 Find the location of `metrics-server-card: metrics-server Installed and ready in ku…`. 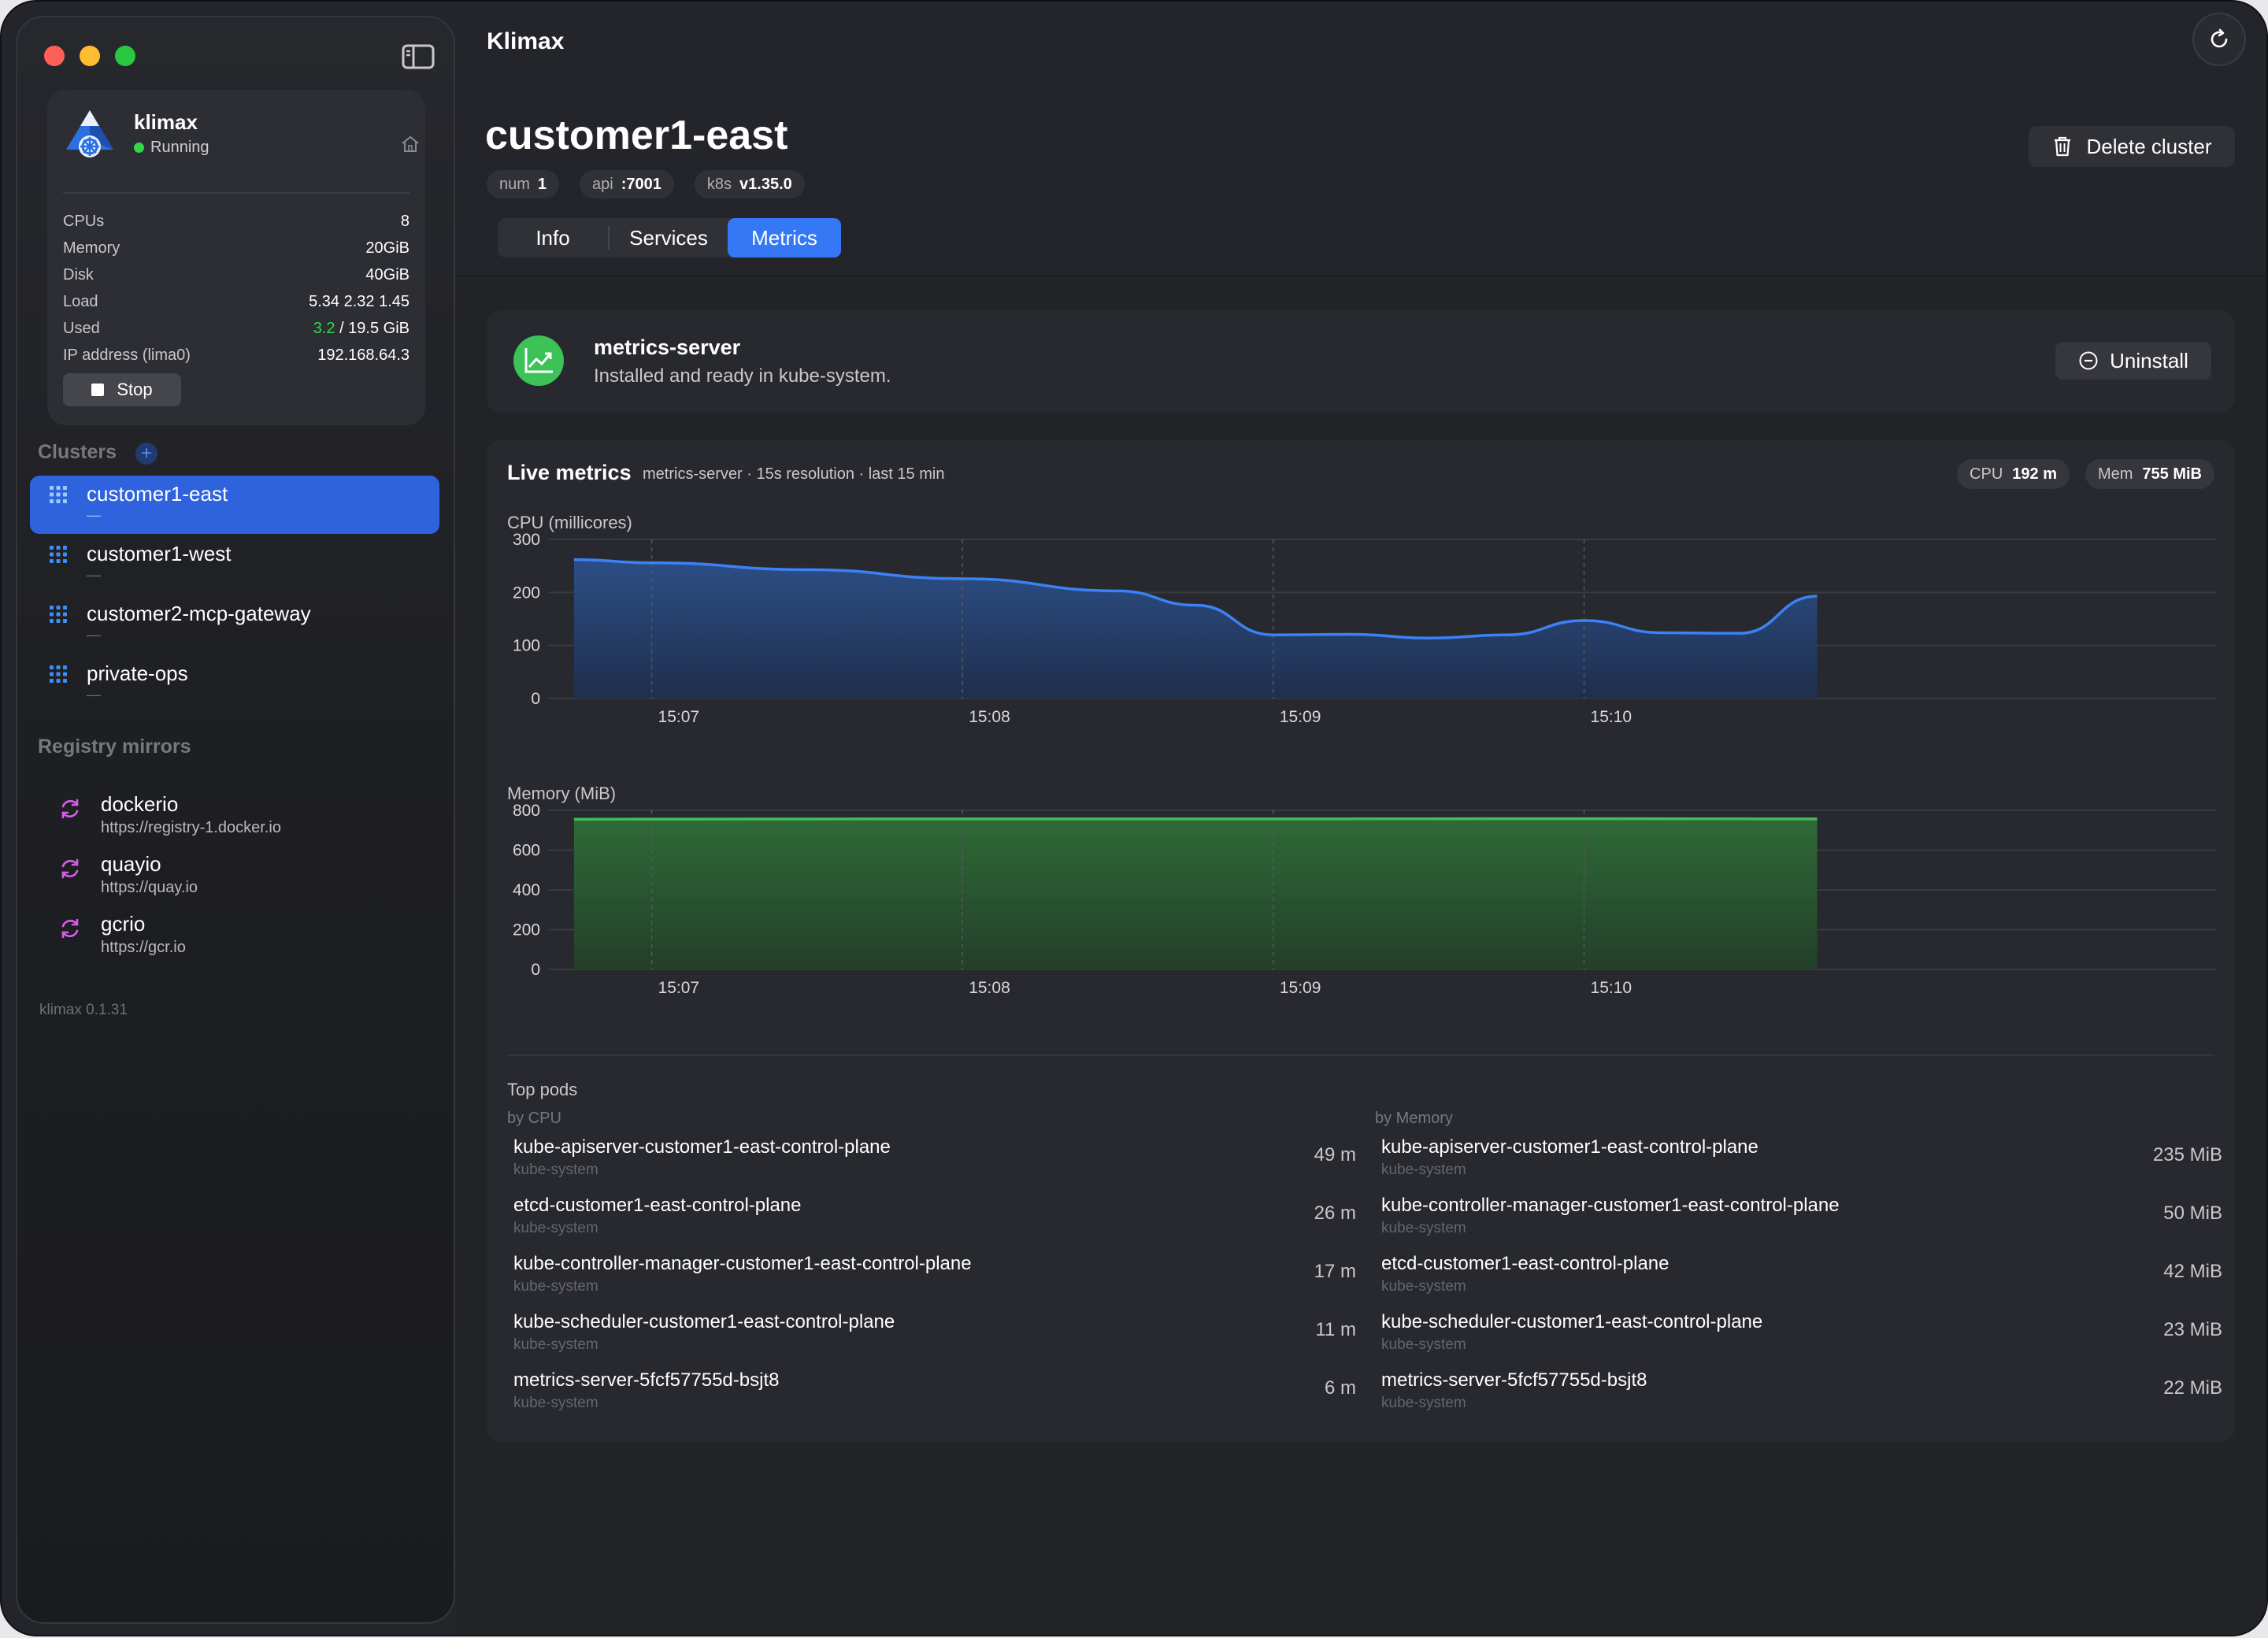

metrics-server-card: metrics-server Installed and ready in ku… is located at coordinates (1361, 361).